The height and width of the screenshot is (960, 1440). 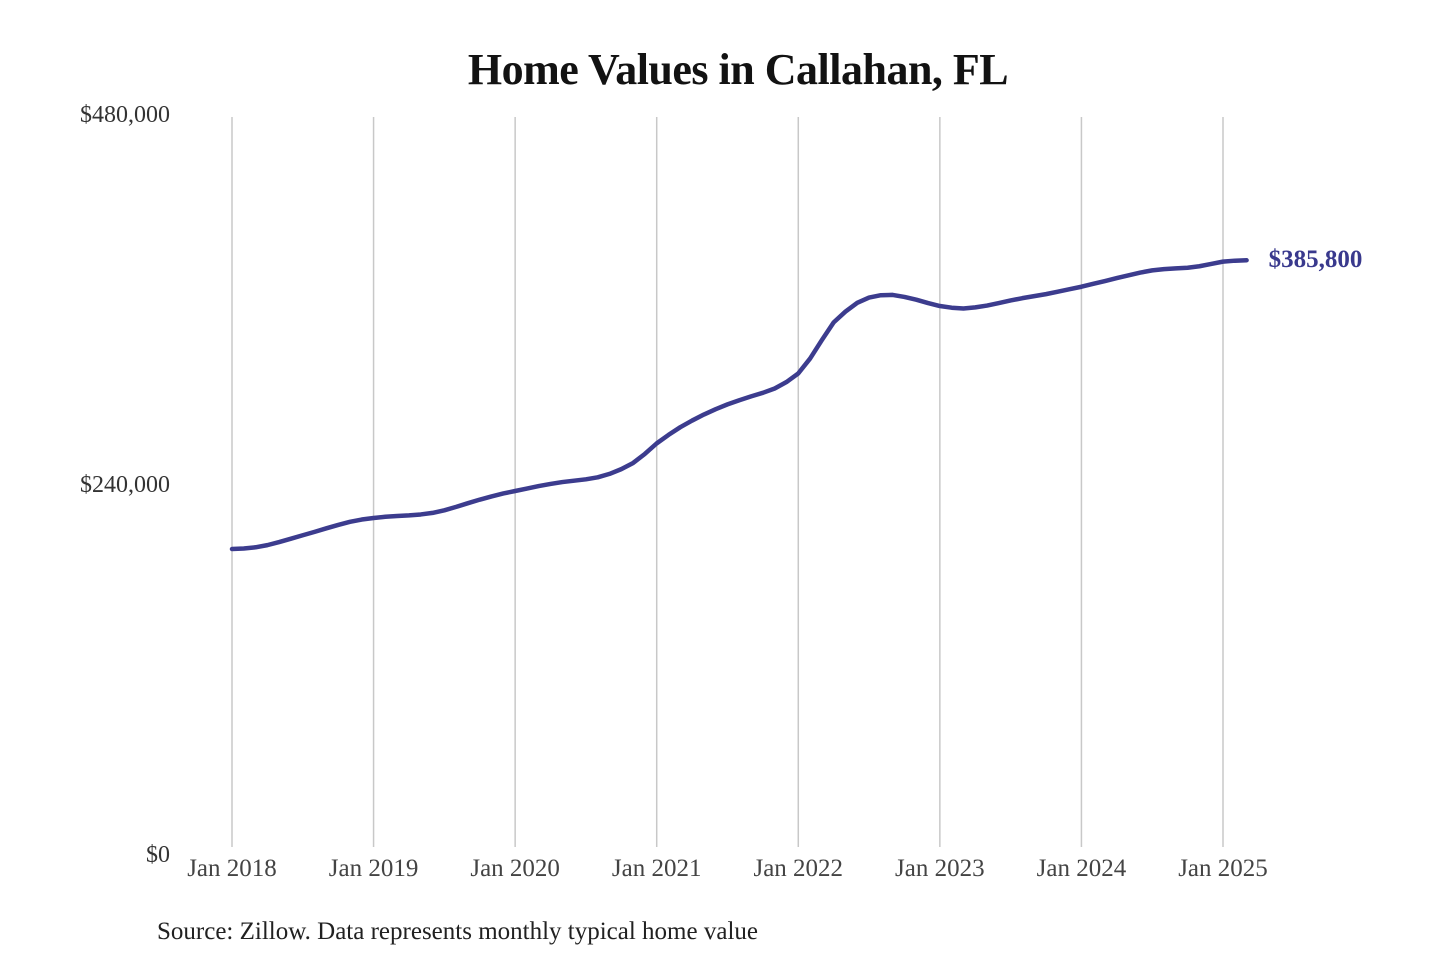 What do you see at coordinates (1315, 260) in the screenshot?
I see `end-value-label: $385,800` at bounding box center [1315, 260].